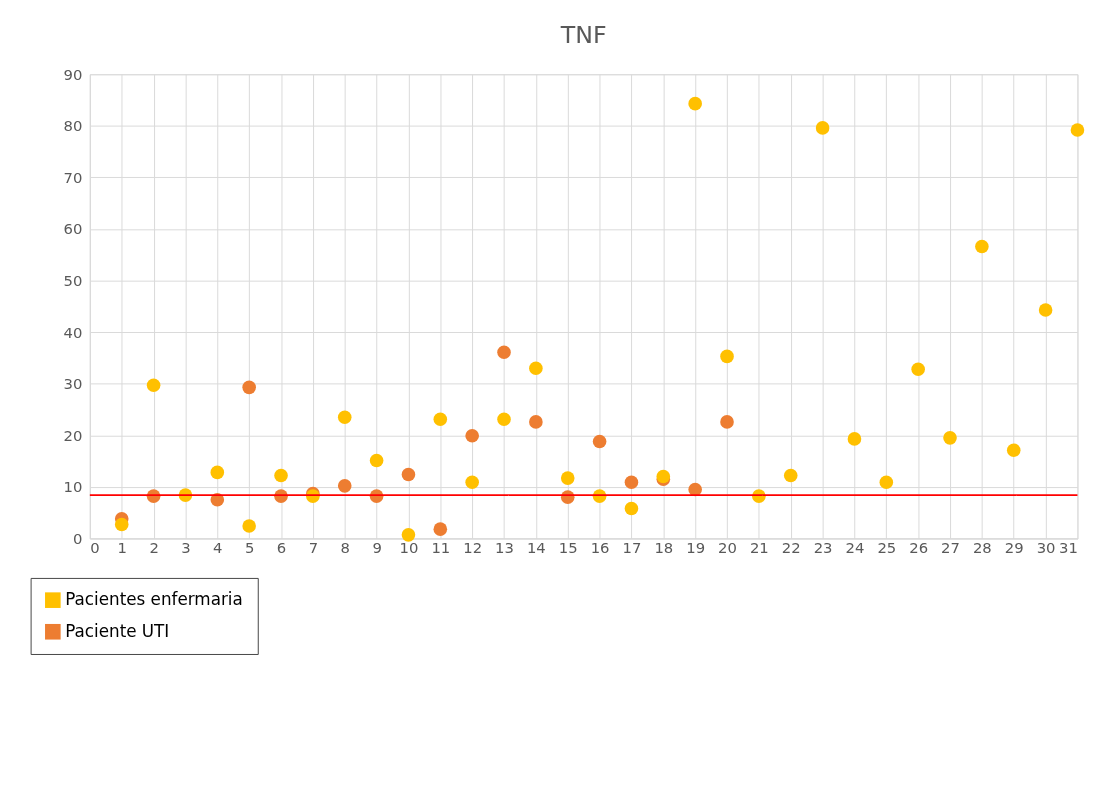  What do you see at coordinates (982, 547) in the screenshot?
I see `x-tick-label: 28` at bounding box center [982, 547].